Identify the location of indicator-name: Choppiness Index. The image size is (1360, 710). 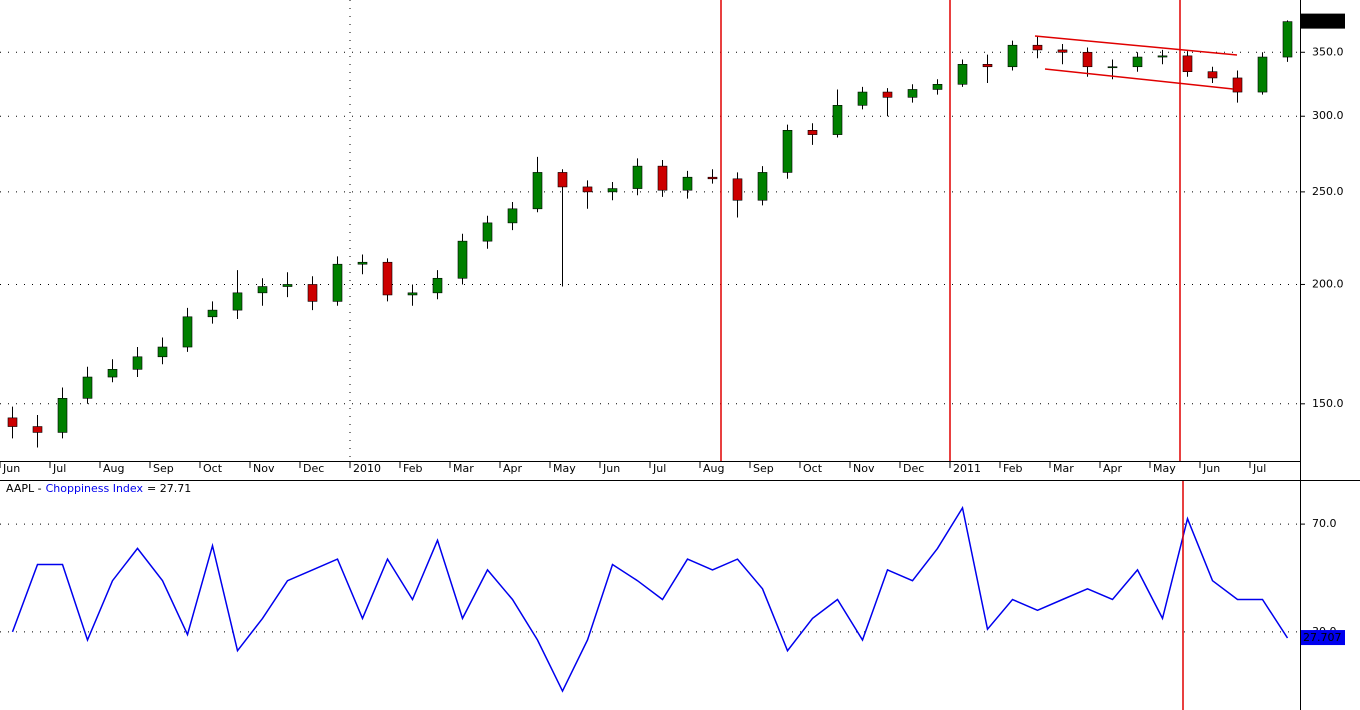
(95, 488).